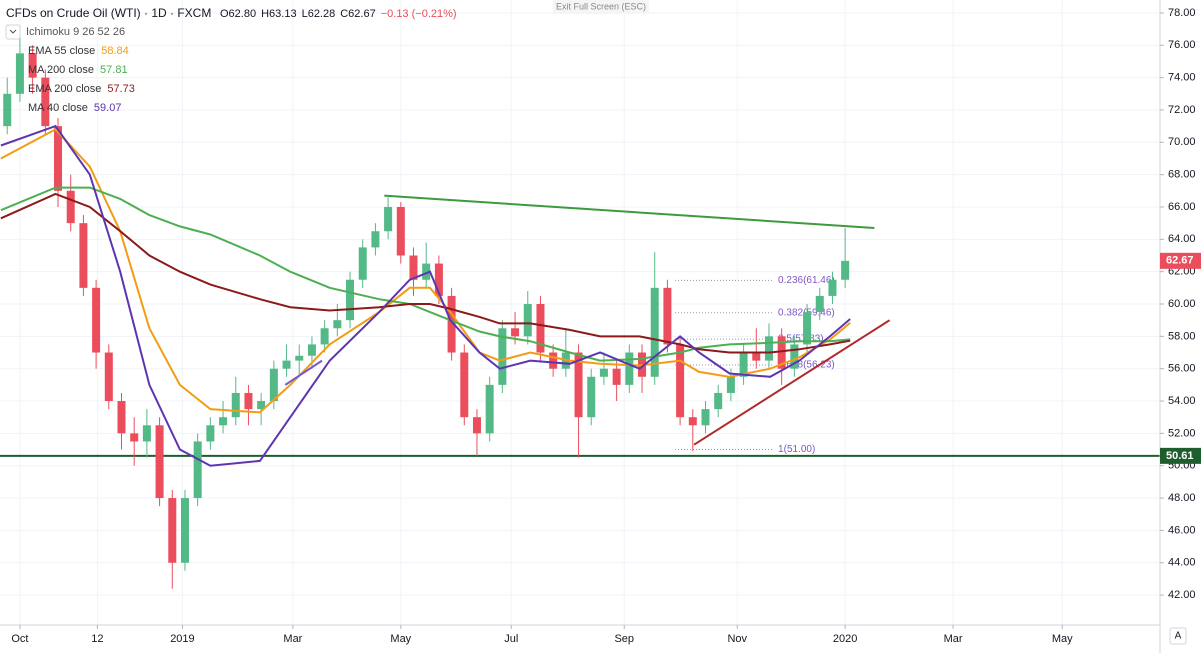  Describe the element at coordinates (796, 449) in the screenshot. I see `fib-label: 1(51.00)` at that location.